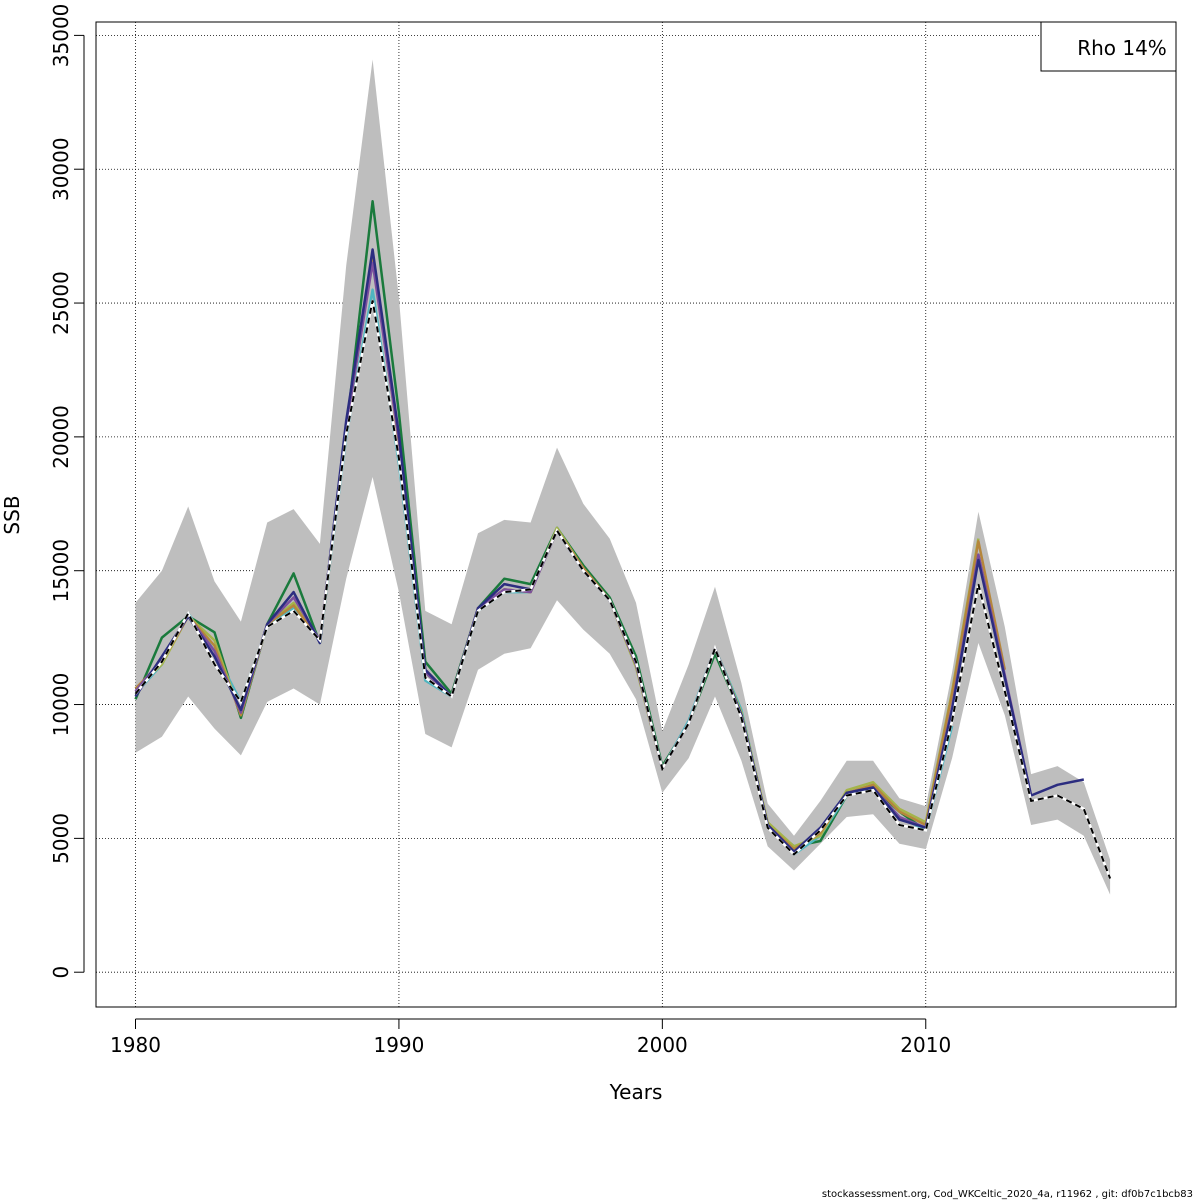  Describe the element at coordinates (12, 514) in the screenshot. I see `y-axis-title: SSB` at that location.